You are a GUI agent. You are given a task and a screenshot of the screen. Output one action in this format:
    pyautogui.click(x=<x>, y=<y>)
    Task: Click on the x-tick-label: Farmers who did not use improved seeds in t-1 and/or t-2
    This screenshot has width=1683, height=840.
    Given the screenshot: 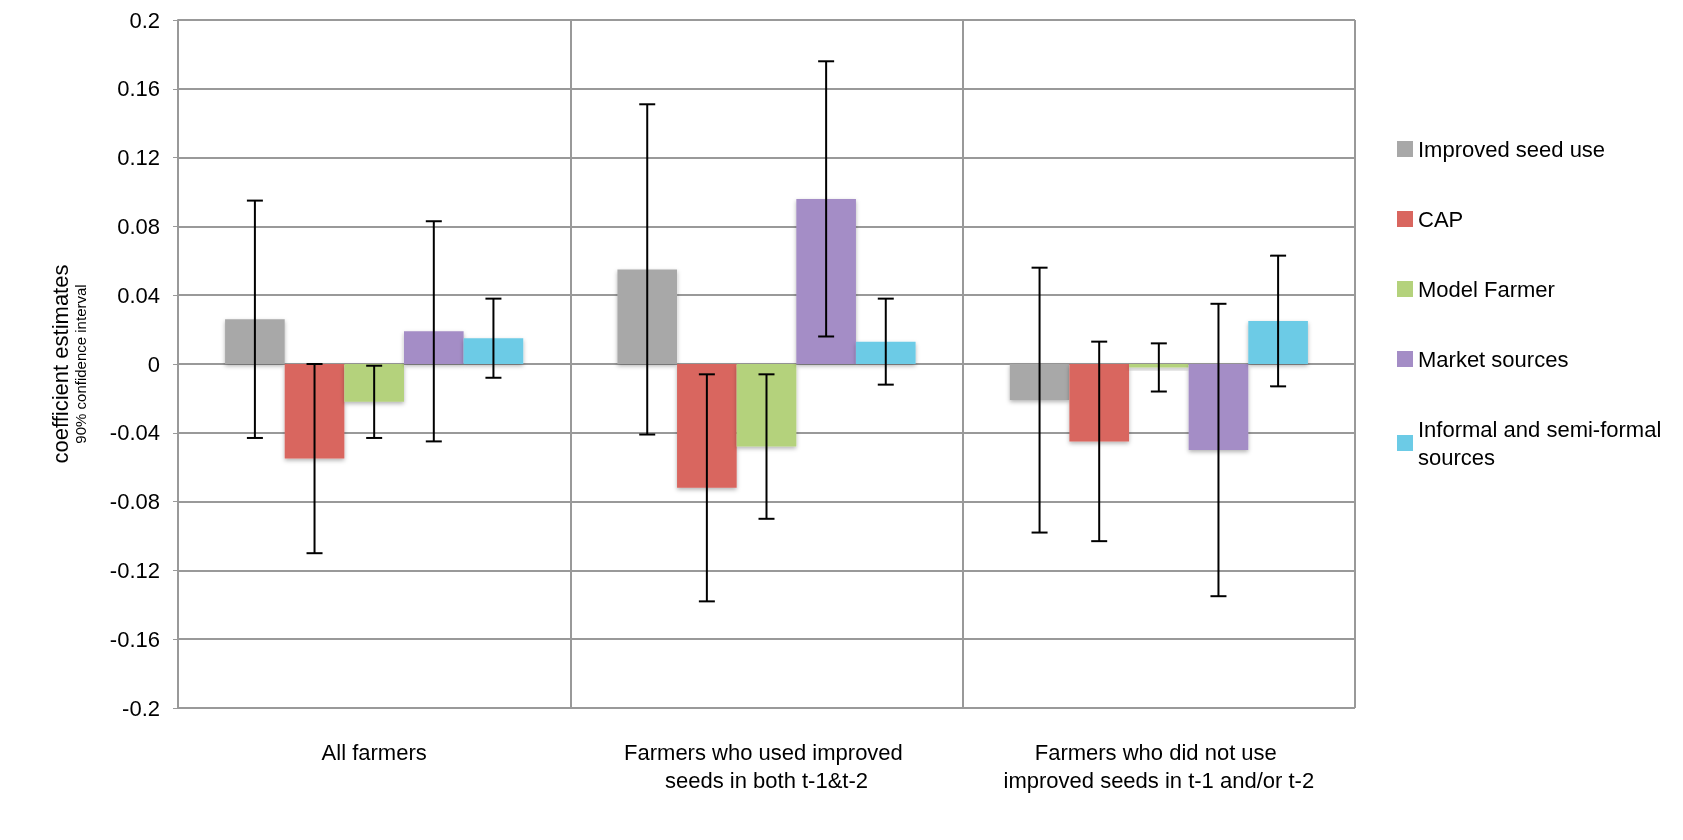 What is the action you would take?
    pyautogui.click(x=1159, y=766)
    